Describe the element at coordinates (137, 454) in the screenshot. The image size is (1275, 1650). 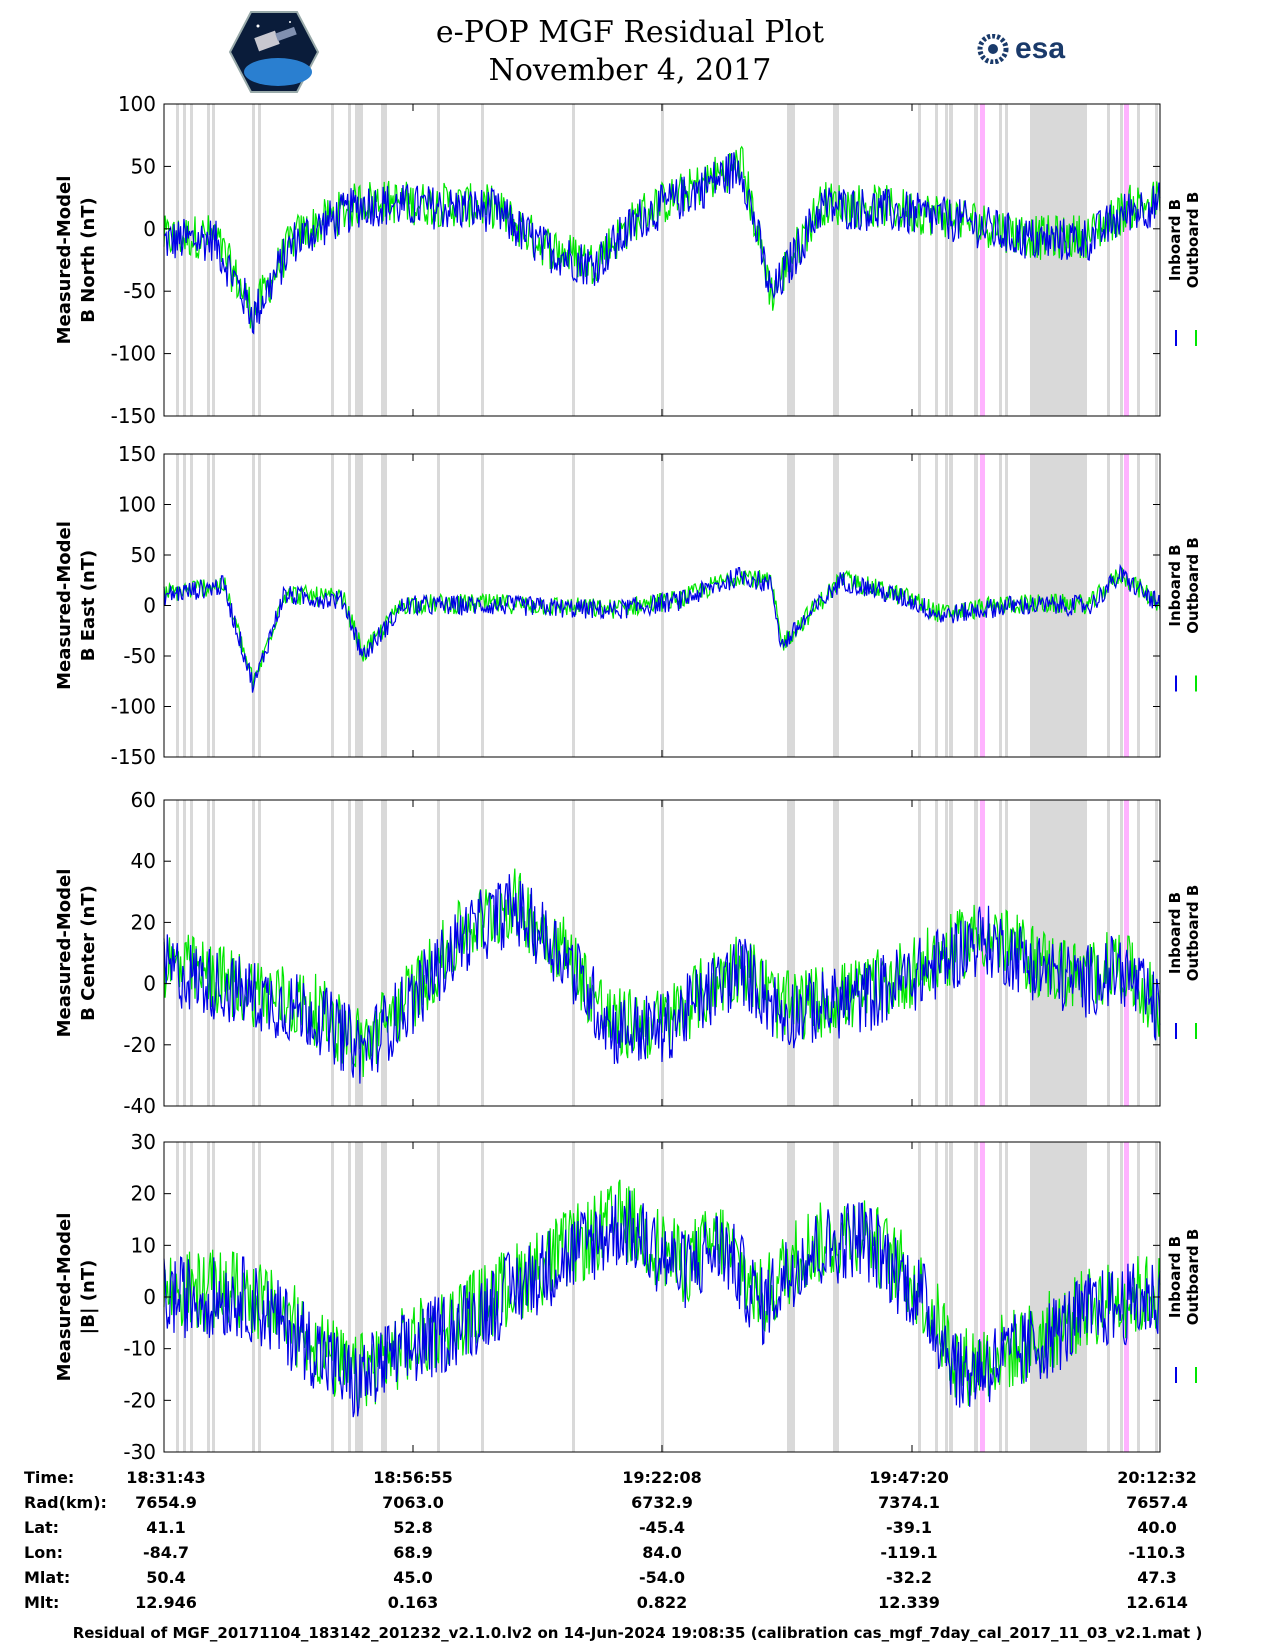
I see `y-tick-label: 150` at that location.